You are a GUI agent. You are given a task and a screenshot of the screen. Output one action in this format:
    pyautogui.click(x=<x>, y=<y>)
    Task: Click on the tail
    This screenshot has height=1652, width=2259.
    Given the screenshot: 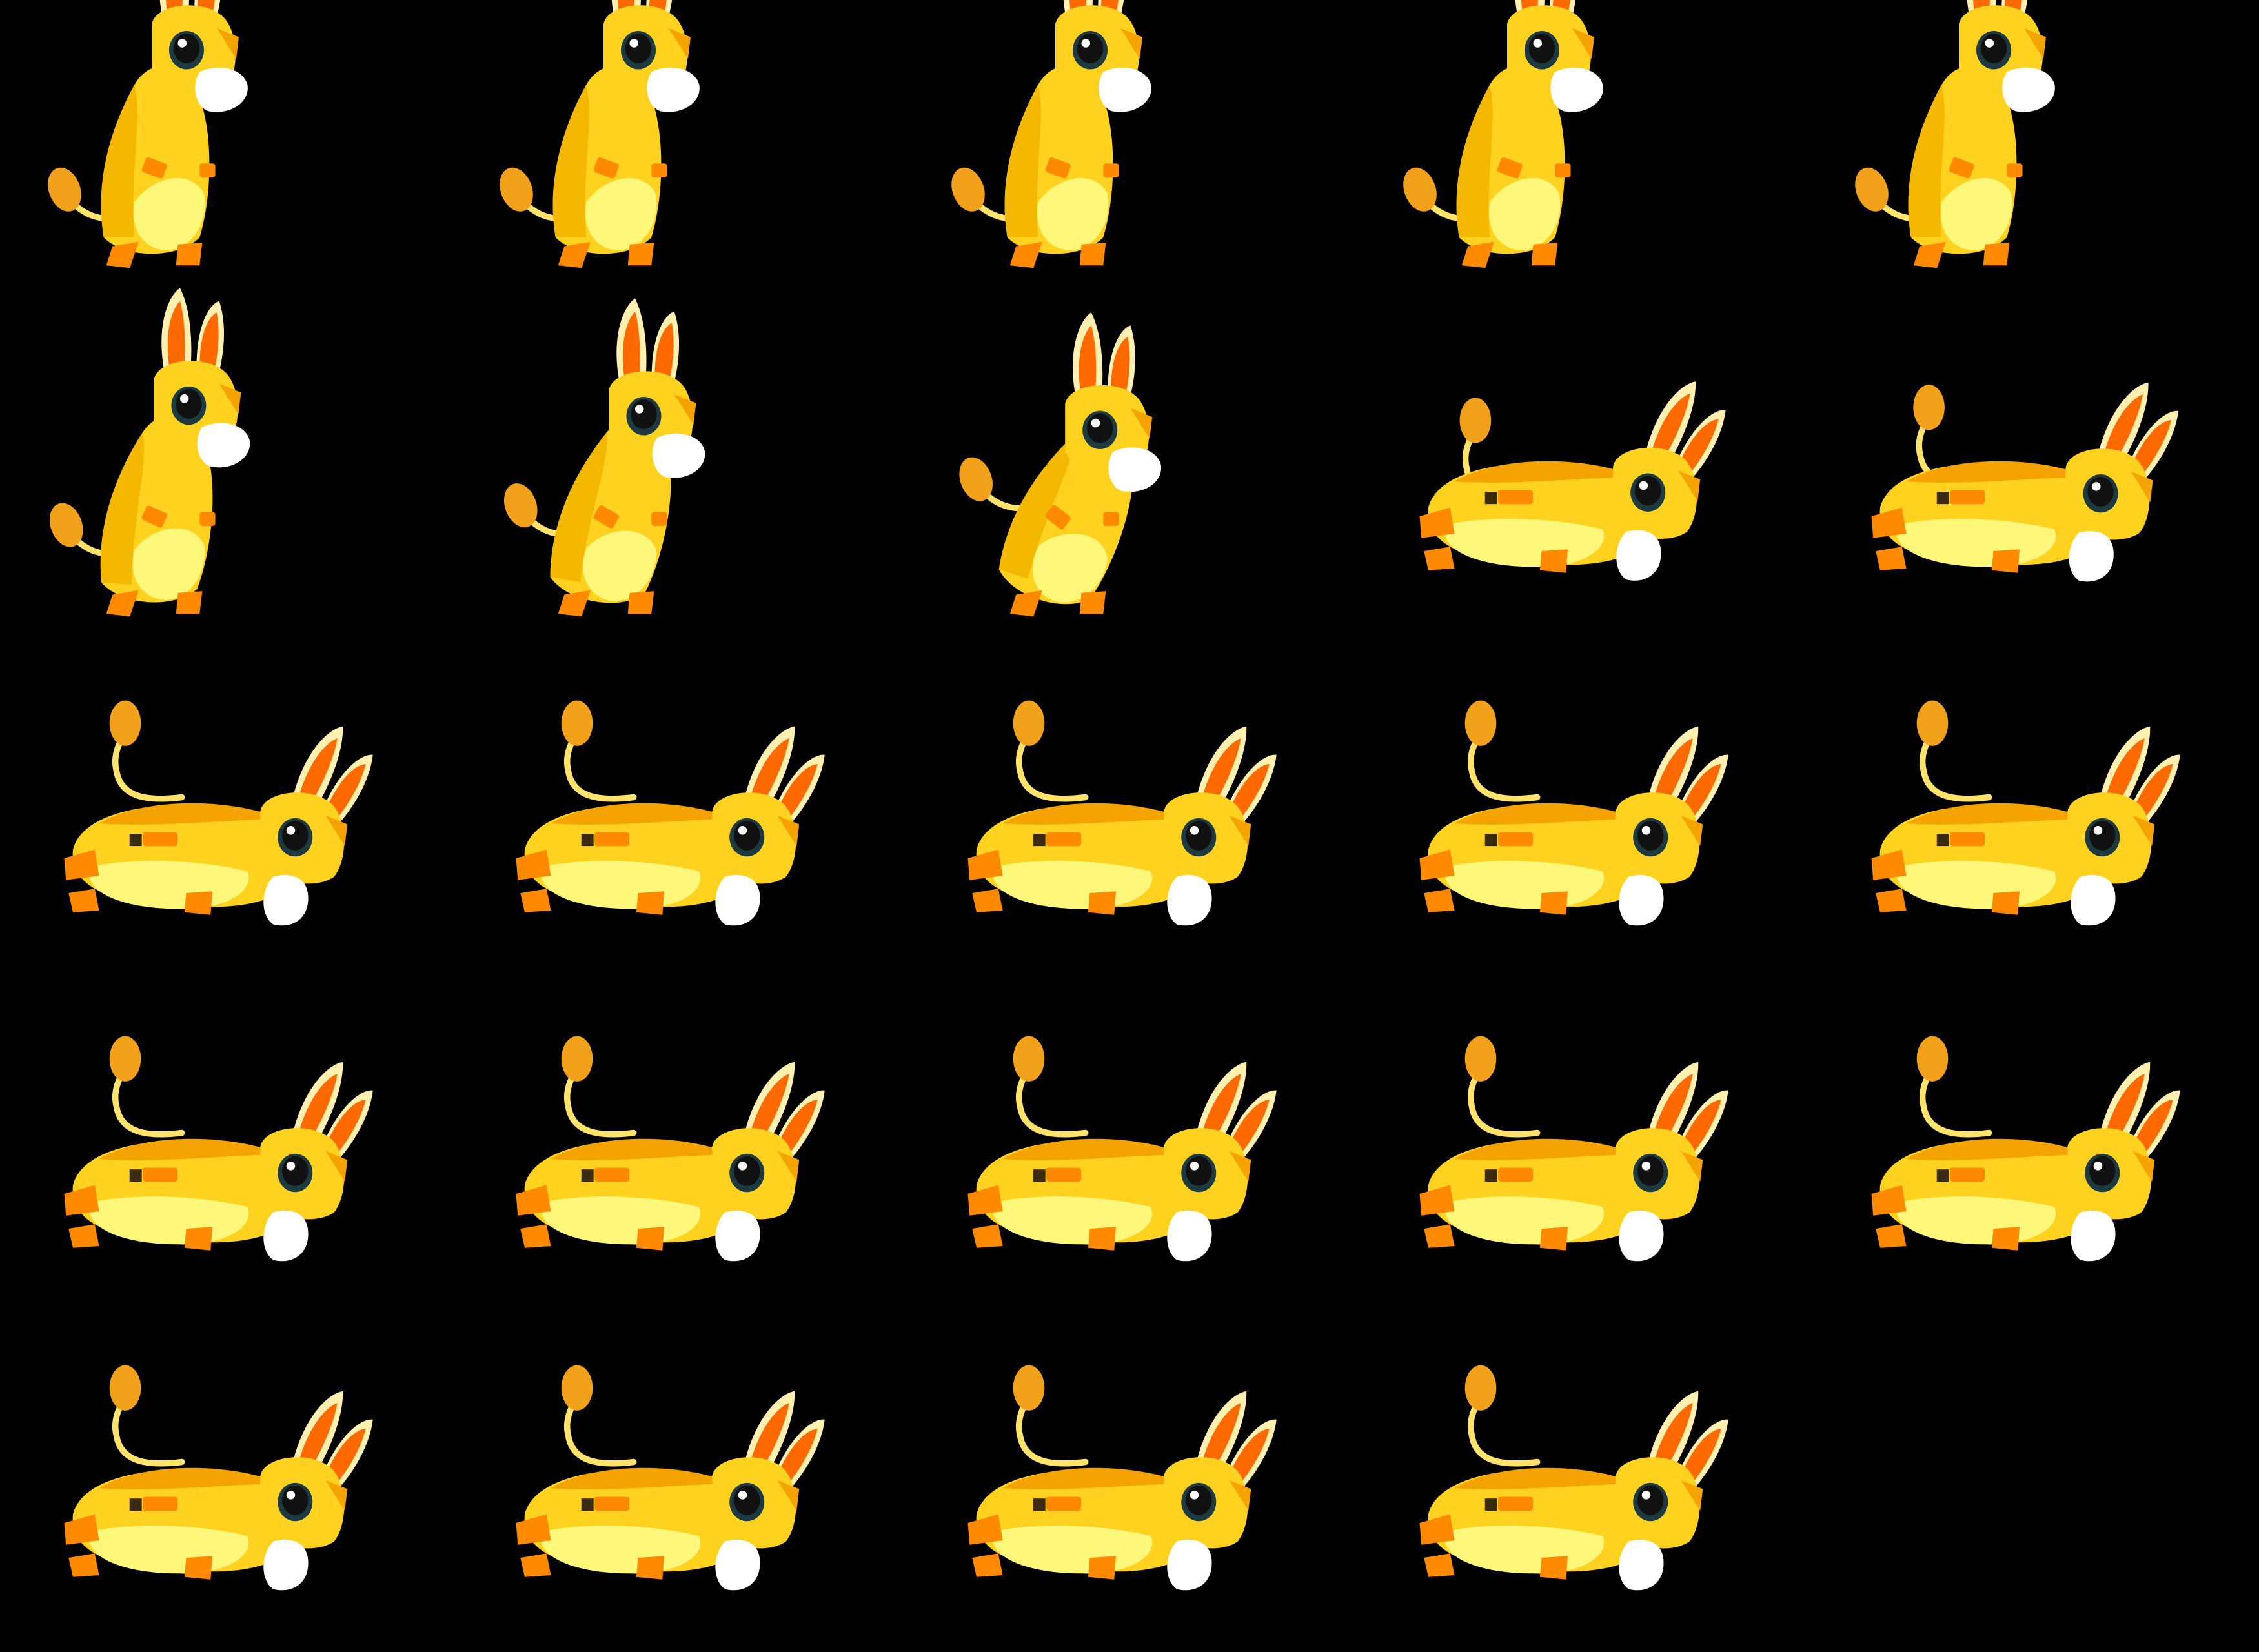 What is the action you would take?
    pyautogui.click(x=599, y=1087)
    